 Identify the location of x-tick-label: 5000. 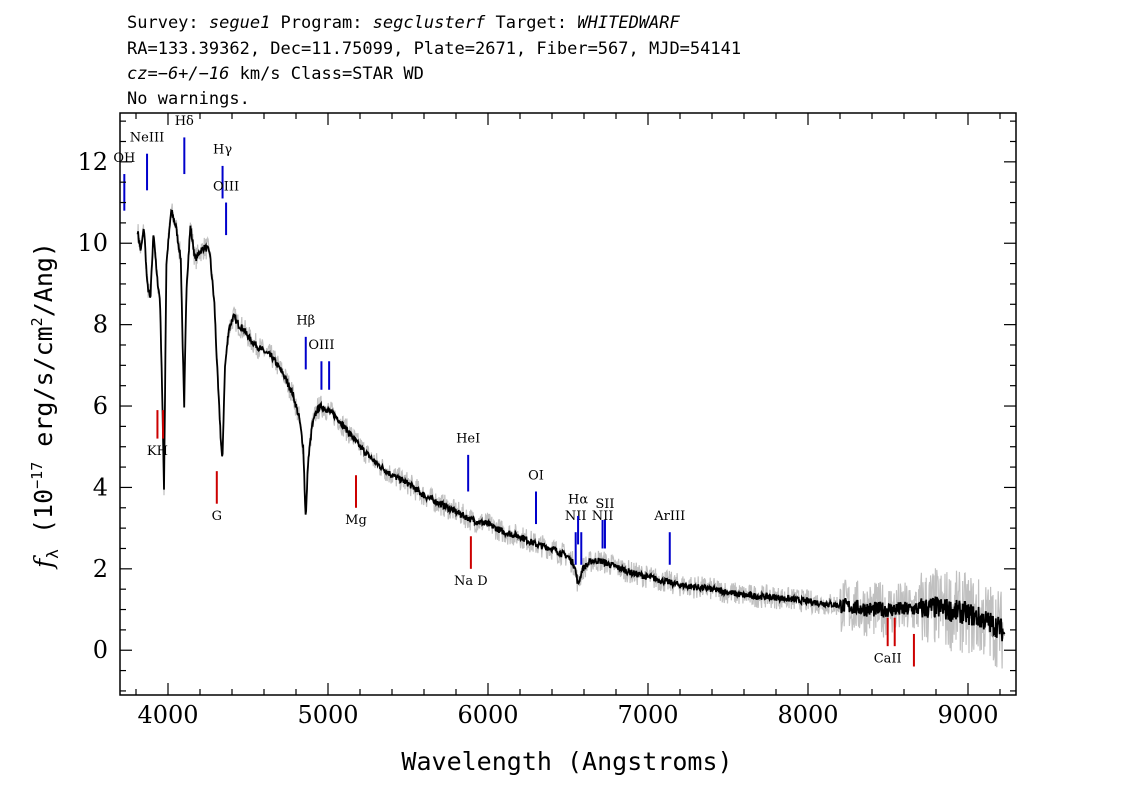
(327, 715).